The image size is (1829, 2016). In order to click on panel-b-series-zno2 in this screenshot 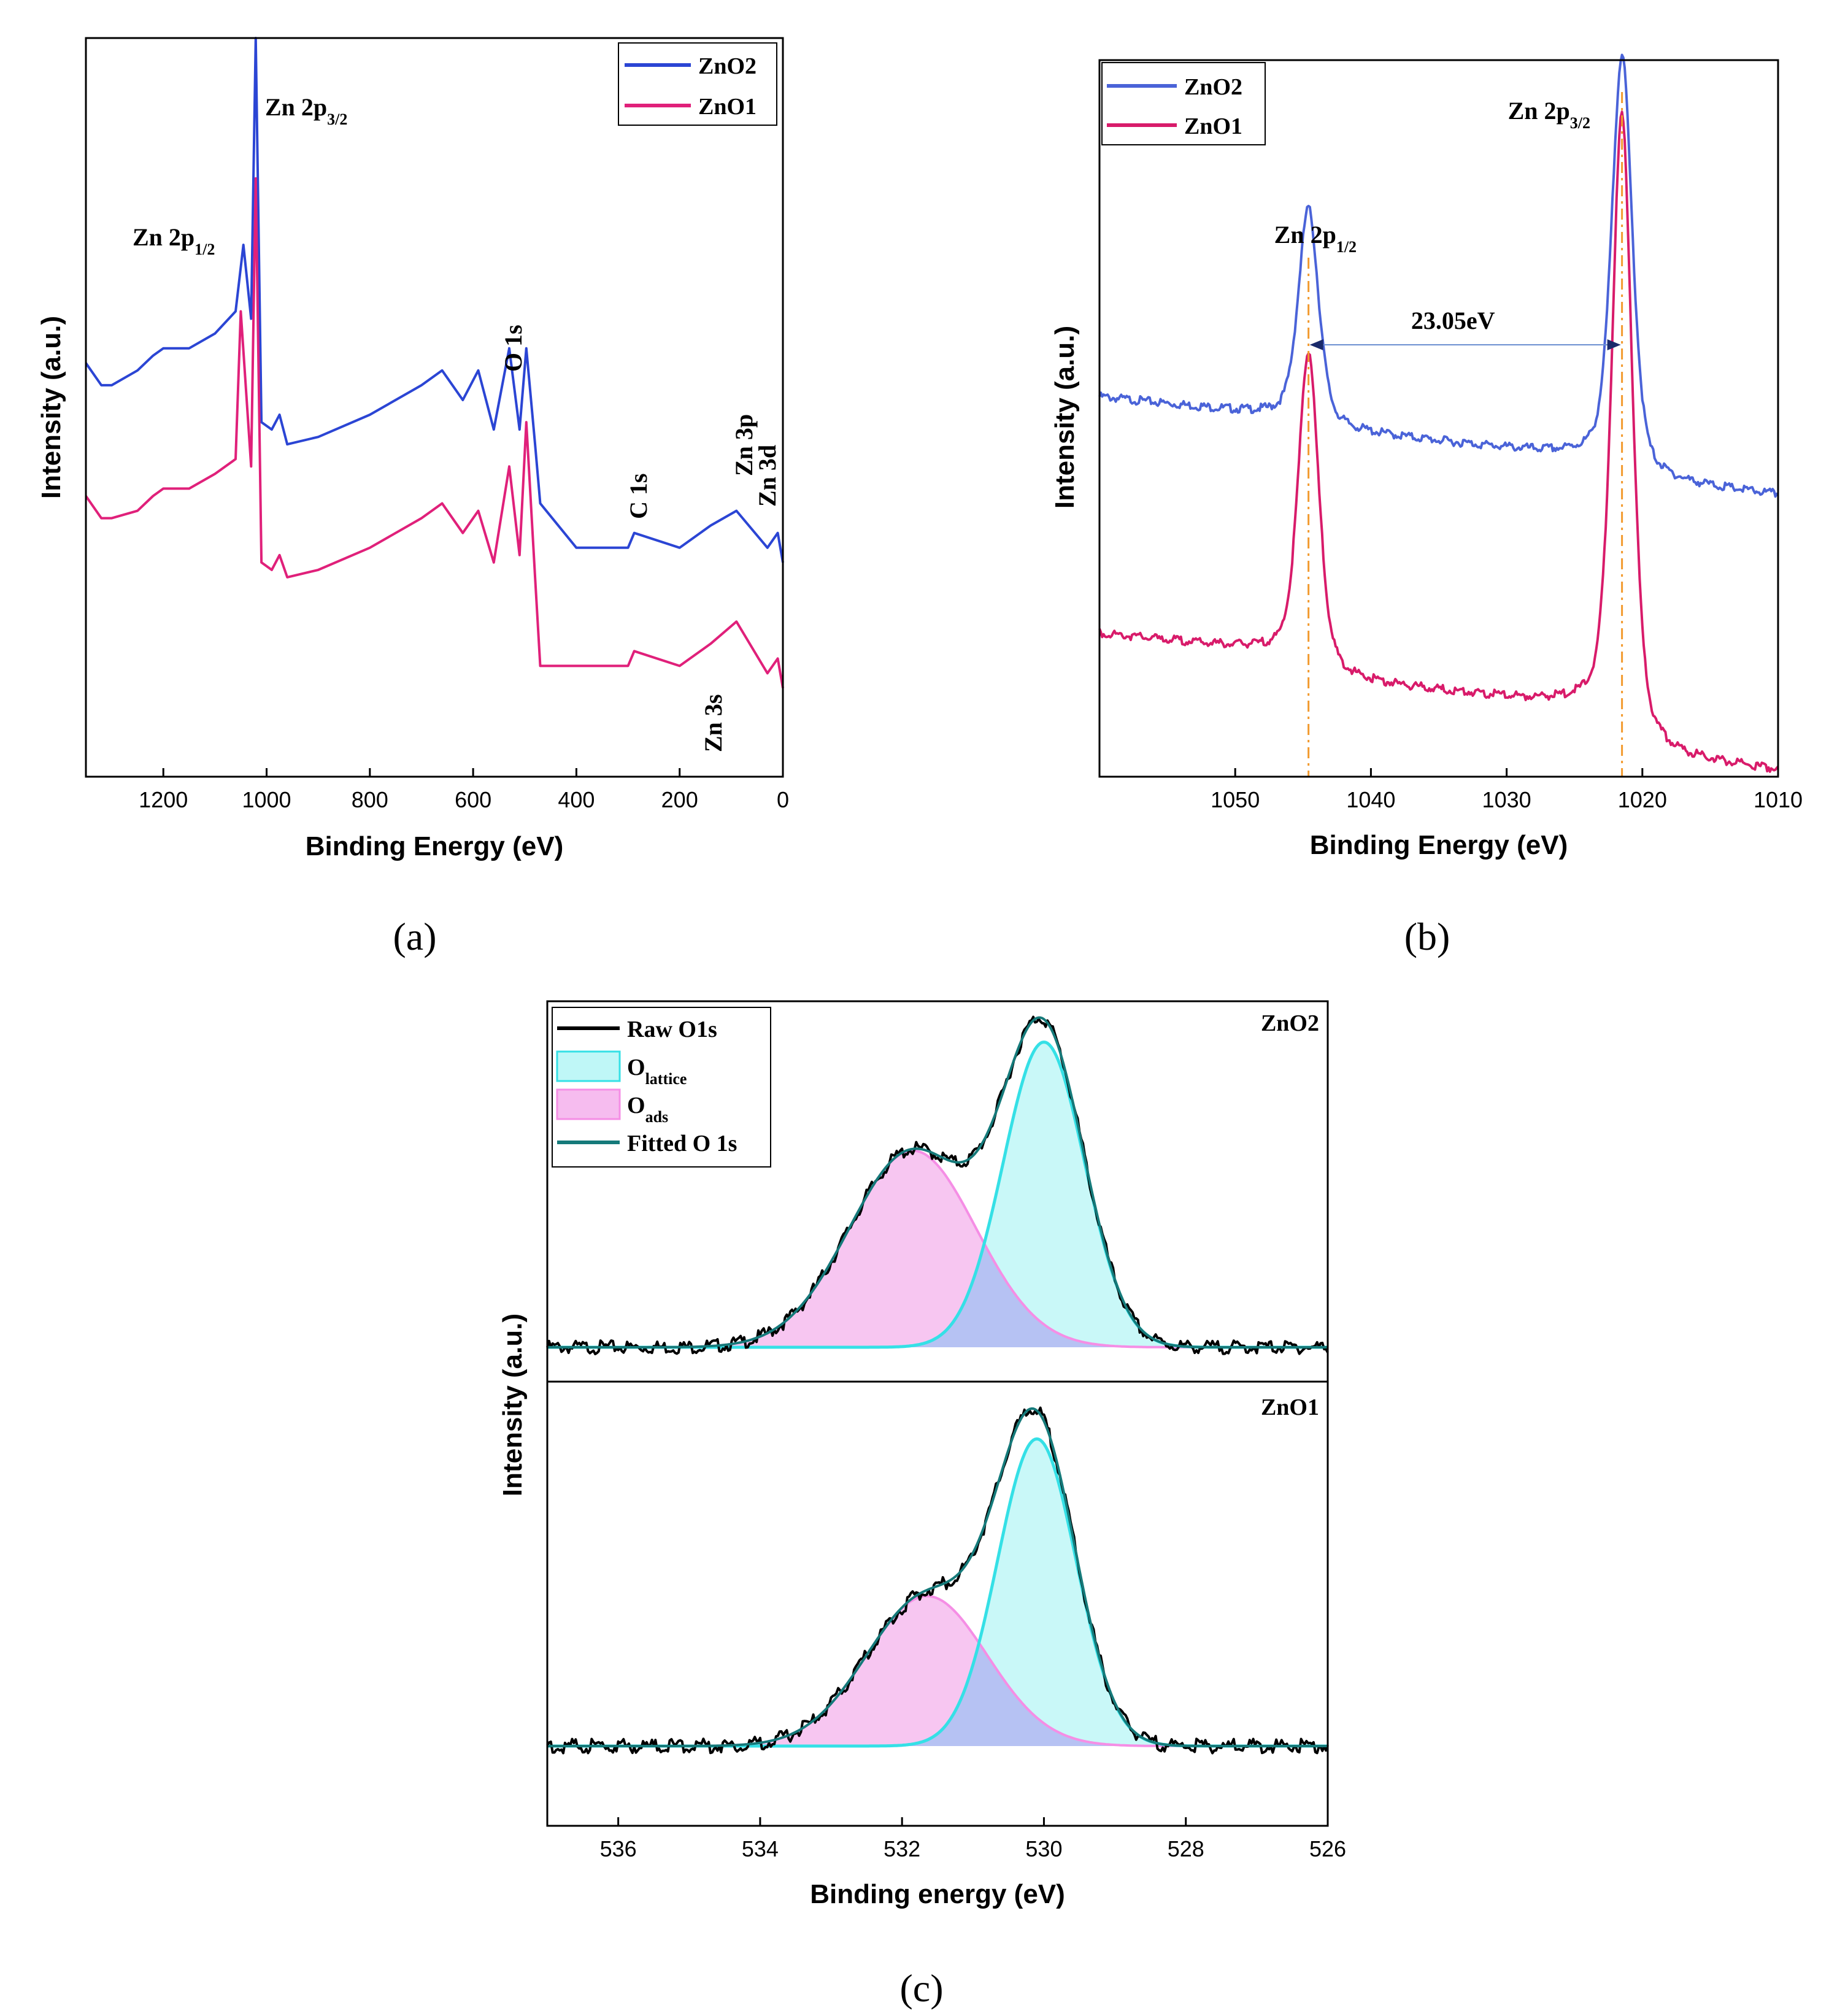, I will do `click(1439, 275)`.